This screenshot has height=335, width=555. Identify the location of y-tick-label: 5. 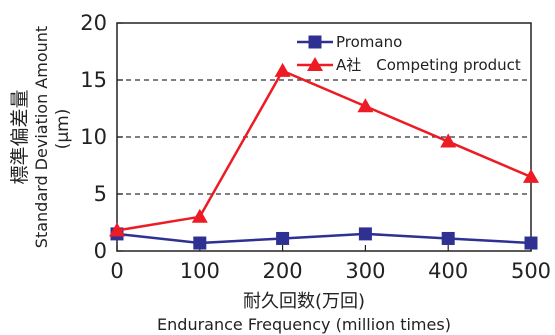
(100, 194).